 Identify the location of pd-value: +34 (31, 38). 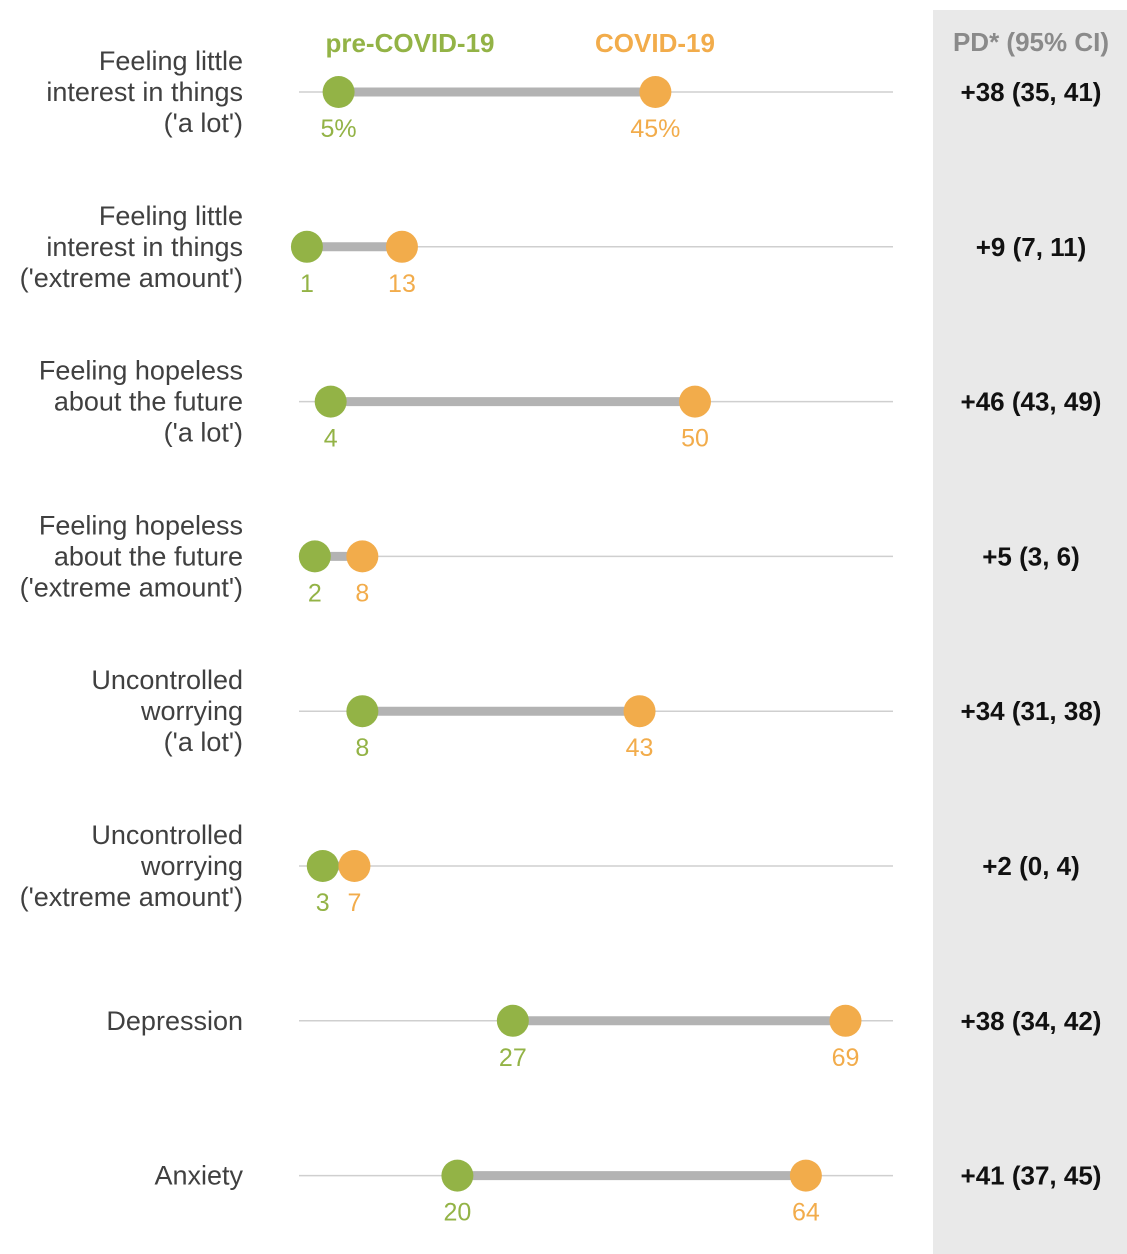
(1031, 711).